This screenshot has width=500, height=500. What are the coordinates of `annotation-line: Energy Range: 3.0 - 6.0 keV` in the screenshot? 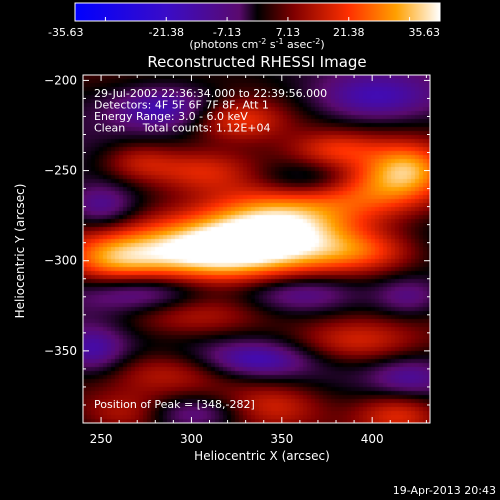 It's located at (171, 116).